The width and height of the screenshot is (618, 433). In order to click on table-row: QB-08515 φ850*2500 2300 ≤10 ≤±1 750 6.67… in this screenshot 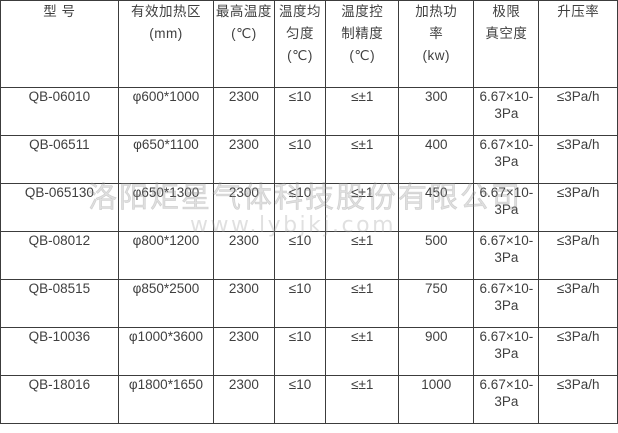, I will do `click(309, 303)`.